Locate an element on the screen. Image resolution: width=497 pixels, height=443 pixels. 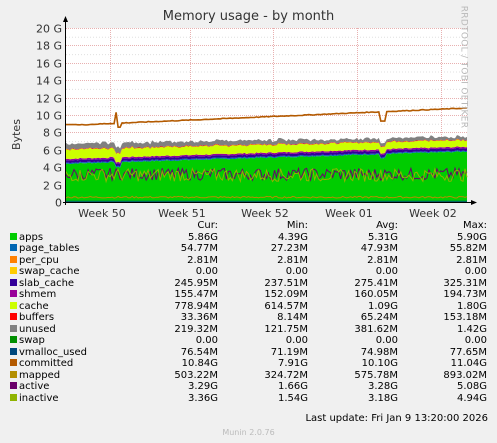
legend-cur-value: 245.95M is located at coordinates (196, 283).